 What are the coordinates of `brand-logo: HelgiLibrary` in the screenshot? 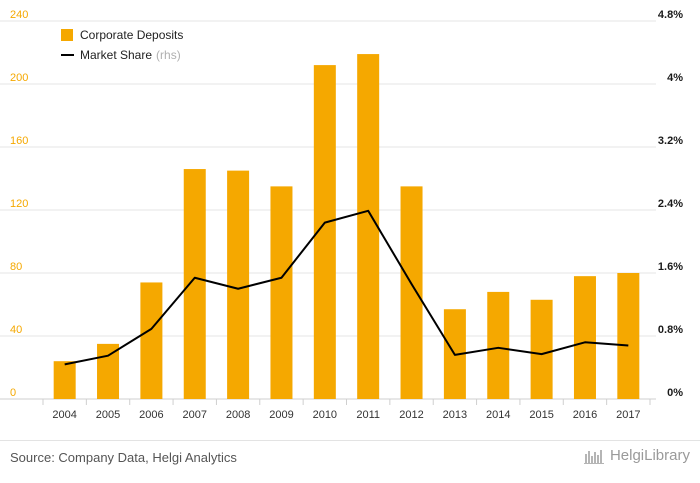 It's located at (636, 455).